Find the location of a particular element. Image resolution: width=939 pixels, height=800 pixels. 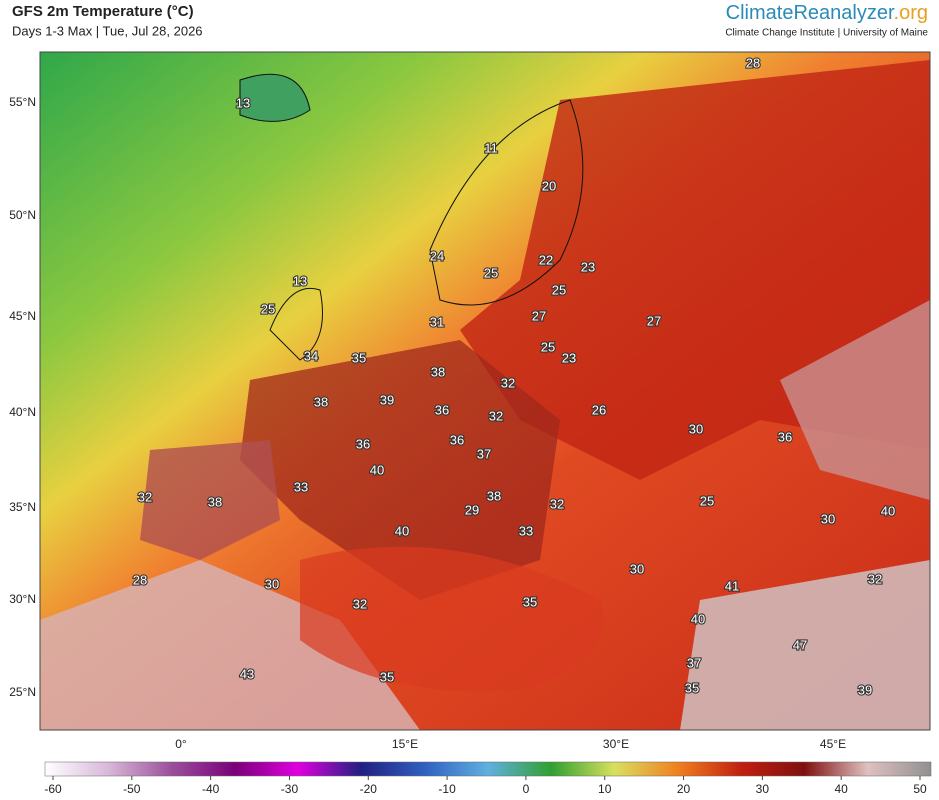

subtitle: Days 1-3 Max | Tue, Jul 28, 2026 is located at coordinates (107, 30).